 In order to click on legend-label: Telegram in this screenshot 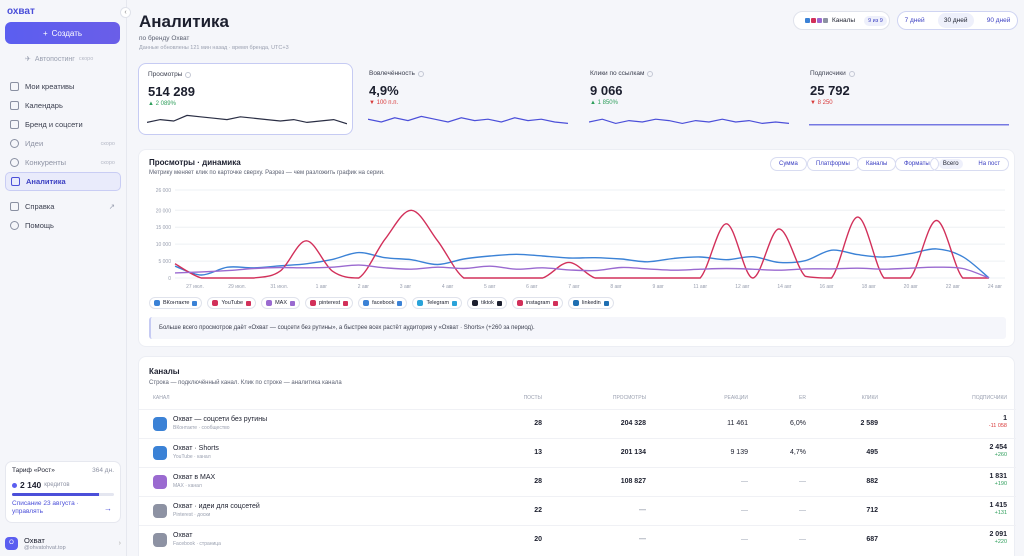, I will do `click(438, 303)`.